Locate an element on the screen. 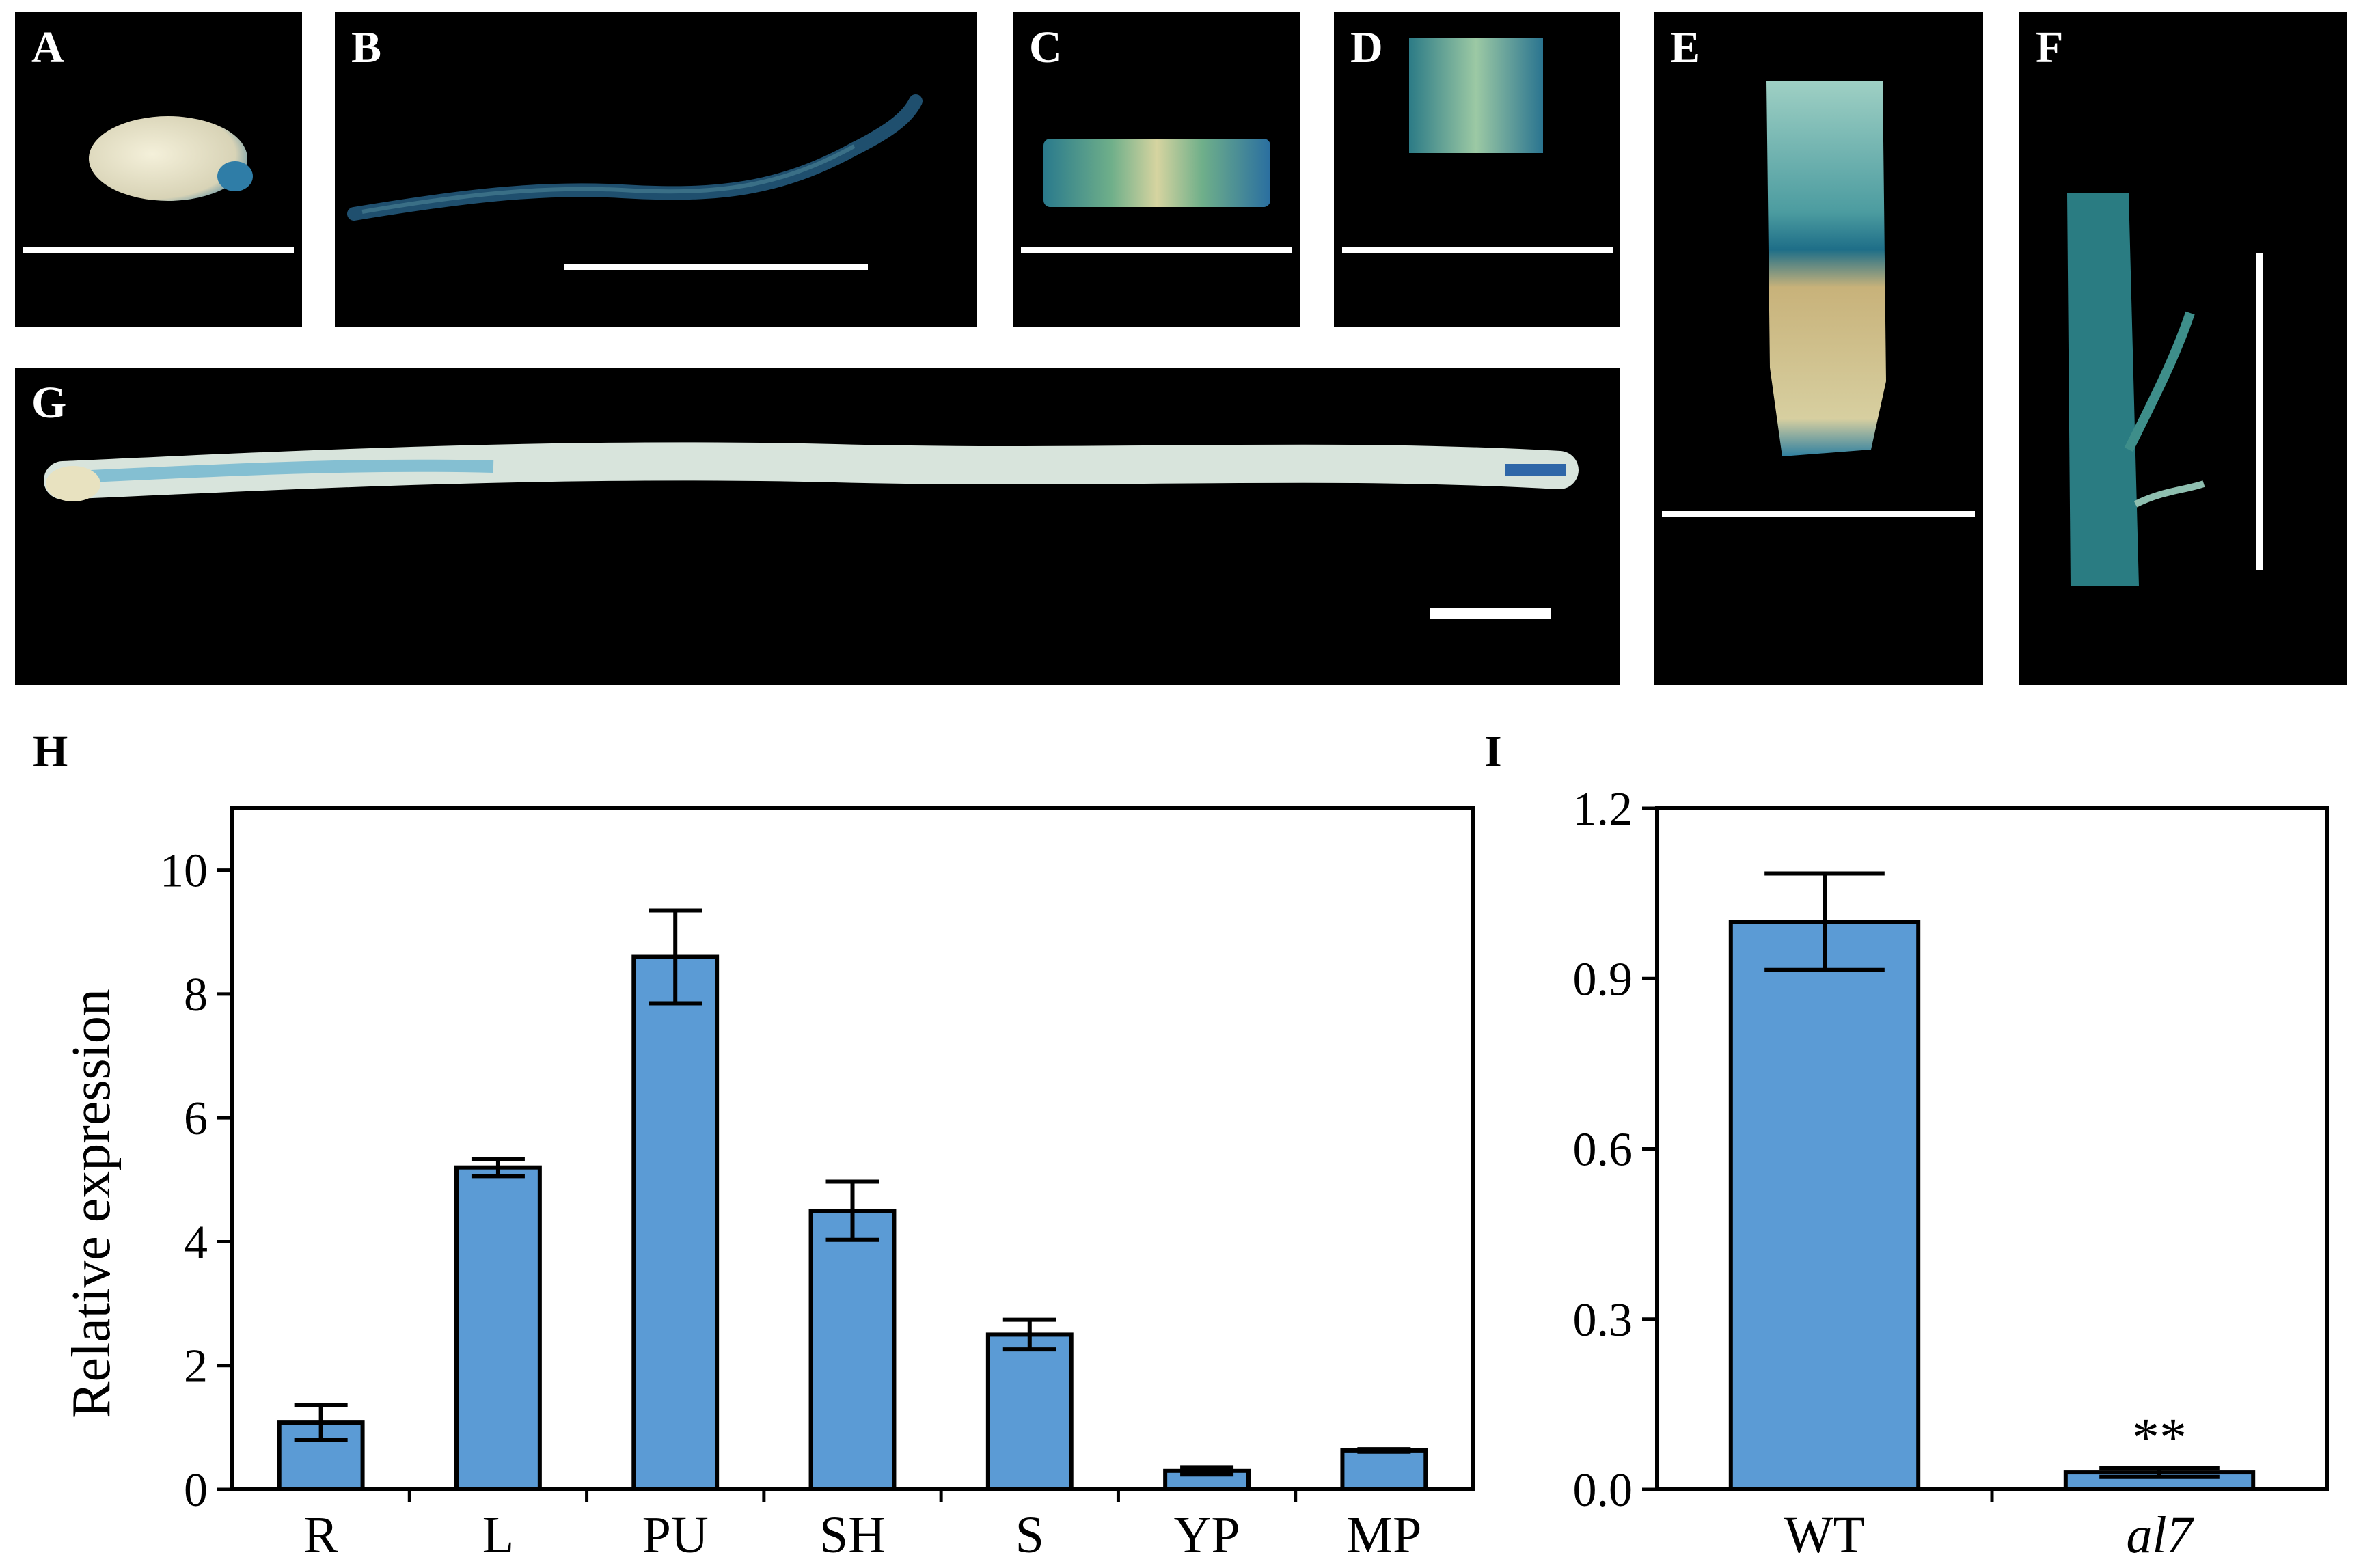  photo-panel-g: G is located at coordinates (817, 526).